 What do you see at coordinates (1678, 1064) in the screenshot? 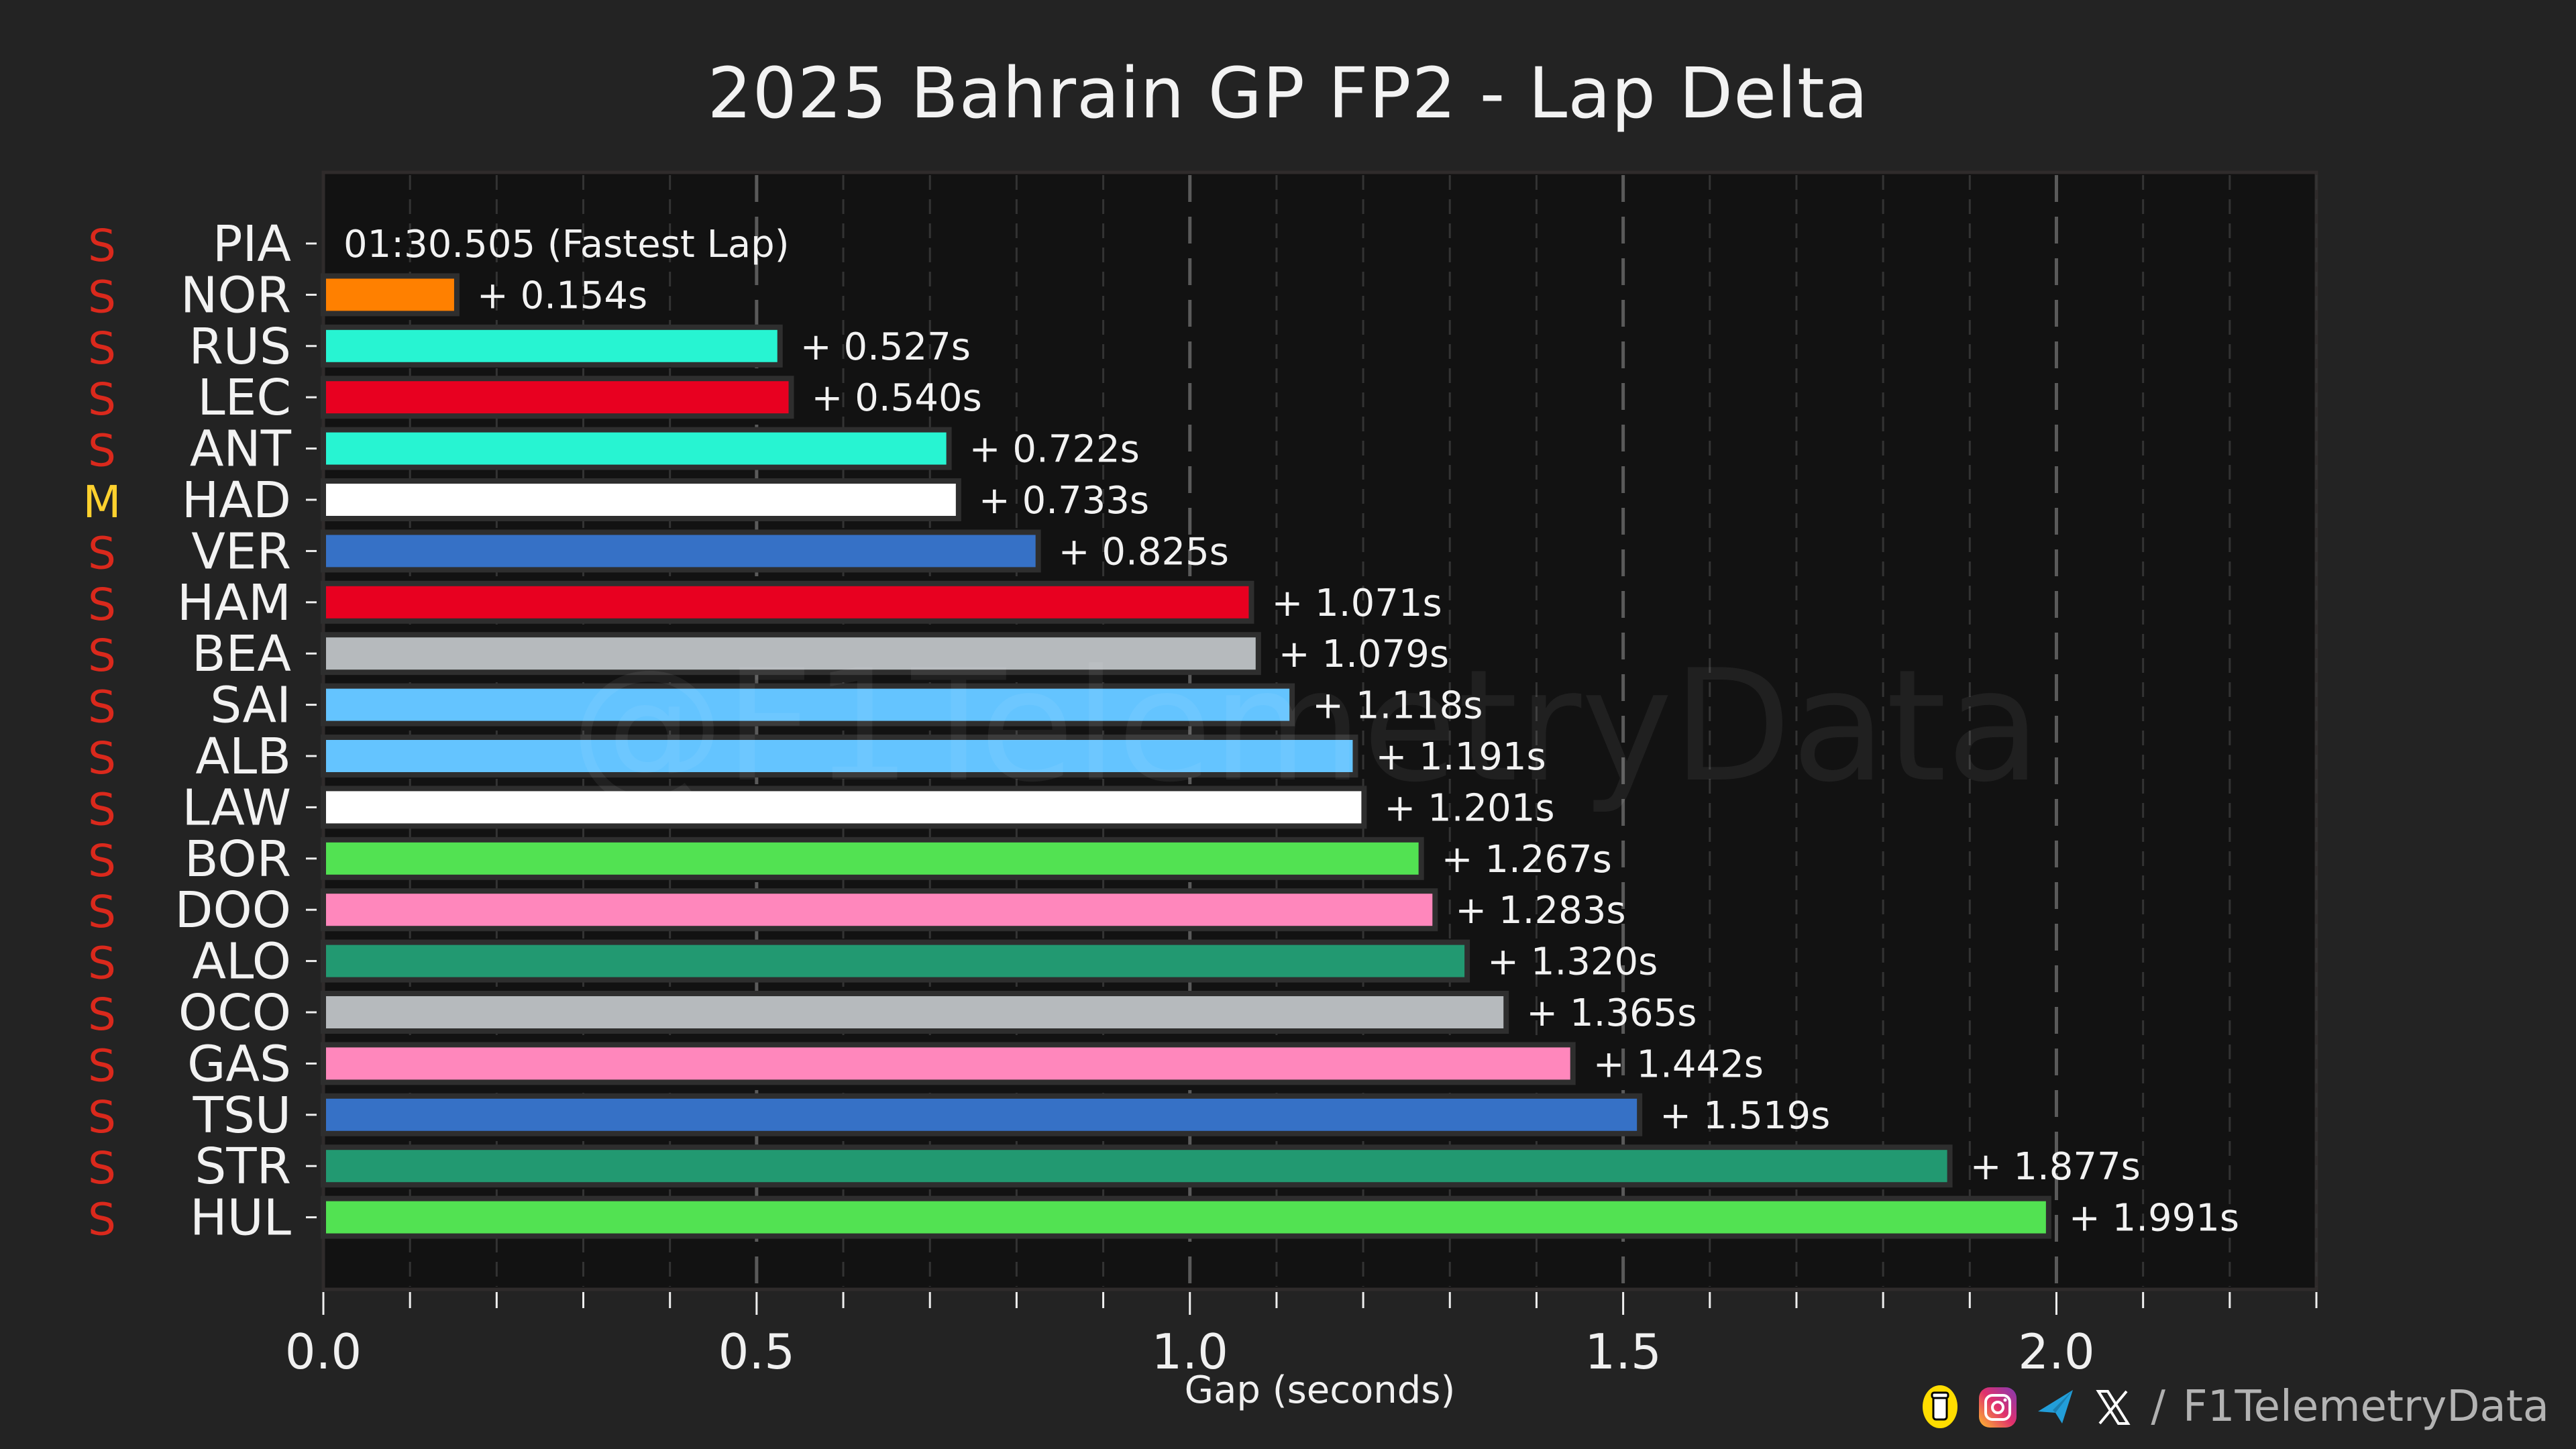
I see `value-label: + 1.442s` at bounding box center [1678, 1064].